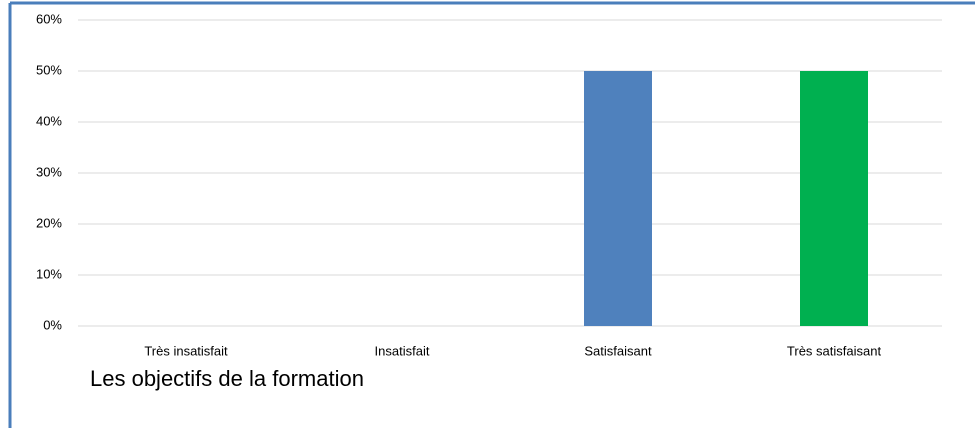  Describe the element at coordinates (834, 350) in the screenshot. I see `x-tick-label: Très satisfaisant` at that location.